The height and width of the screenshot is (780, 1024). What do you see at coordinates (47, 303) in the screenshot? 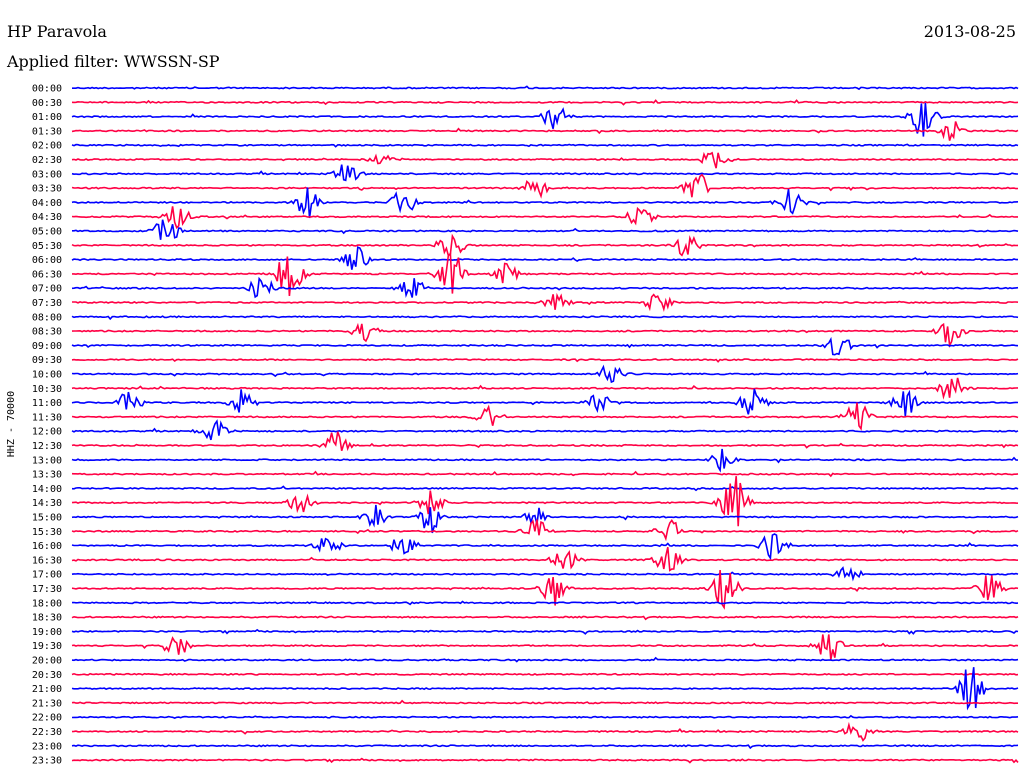
I see `row-time-label: 07:30` at bounding box center [47, 303].